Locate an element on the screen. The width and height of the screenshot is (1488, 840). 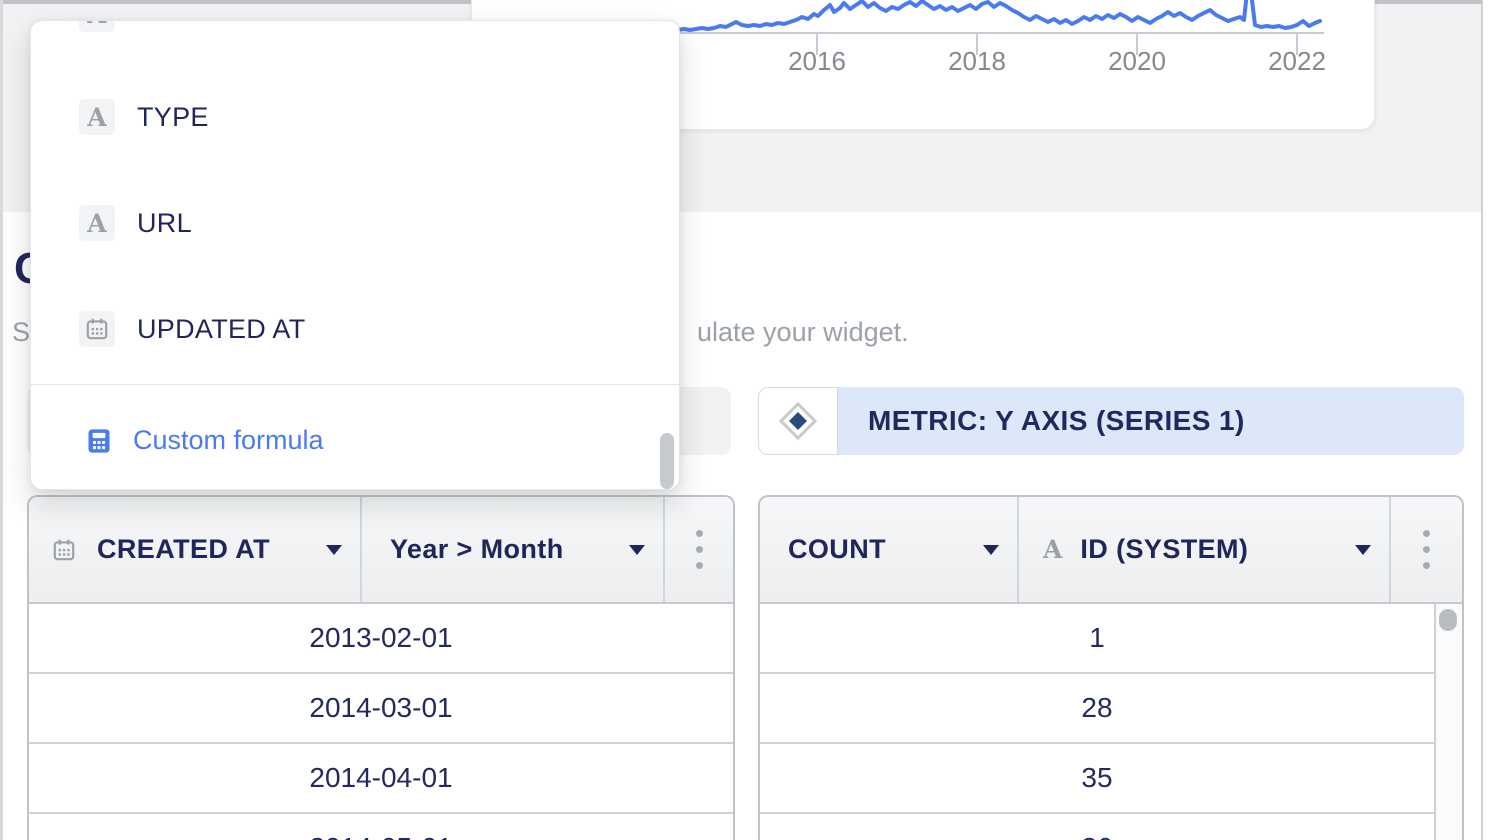
table-row: 36 is located at coordinates (1097, 827).